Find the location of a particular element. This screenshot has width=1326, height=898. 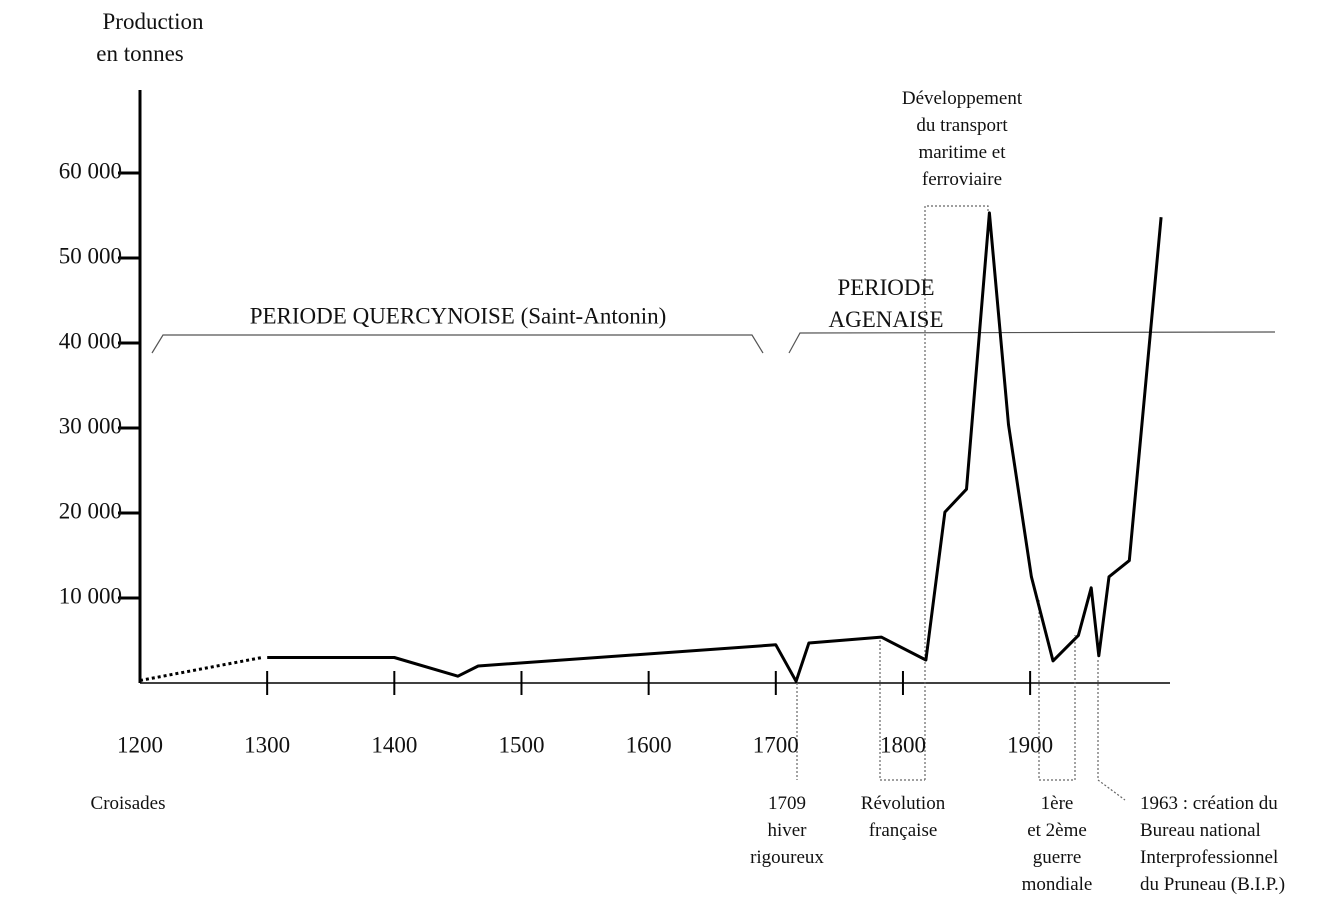

annotation-line: hiver is located at coordinates (787, 830).